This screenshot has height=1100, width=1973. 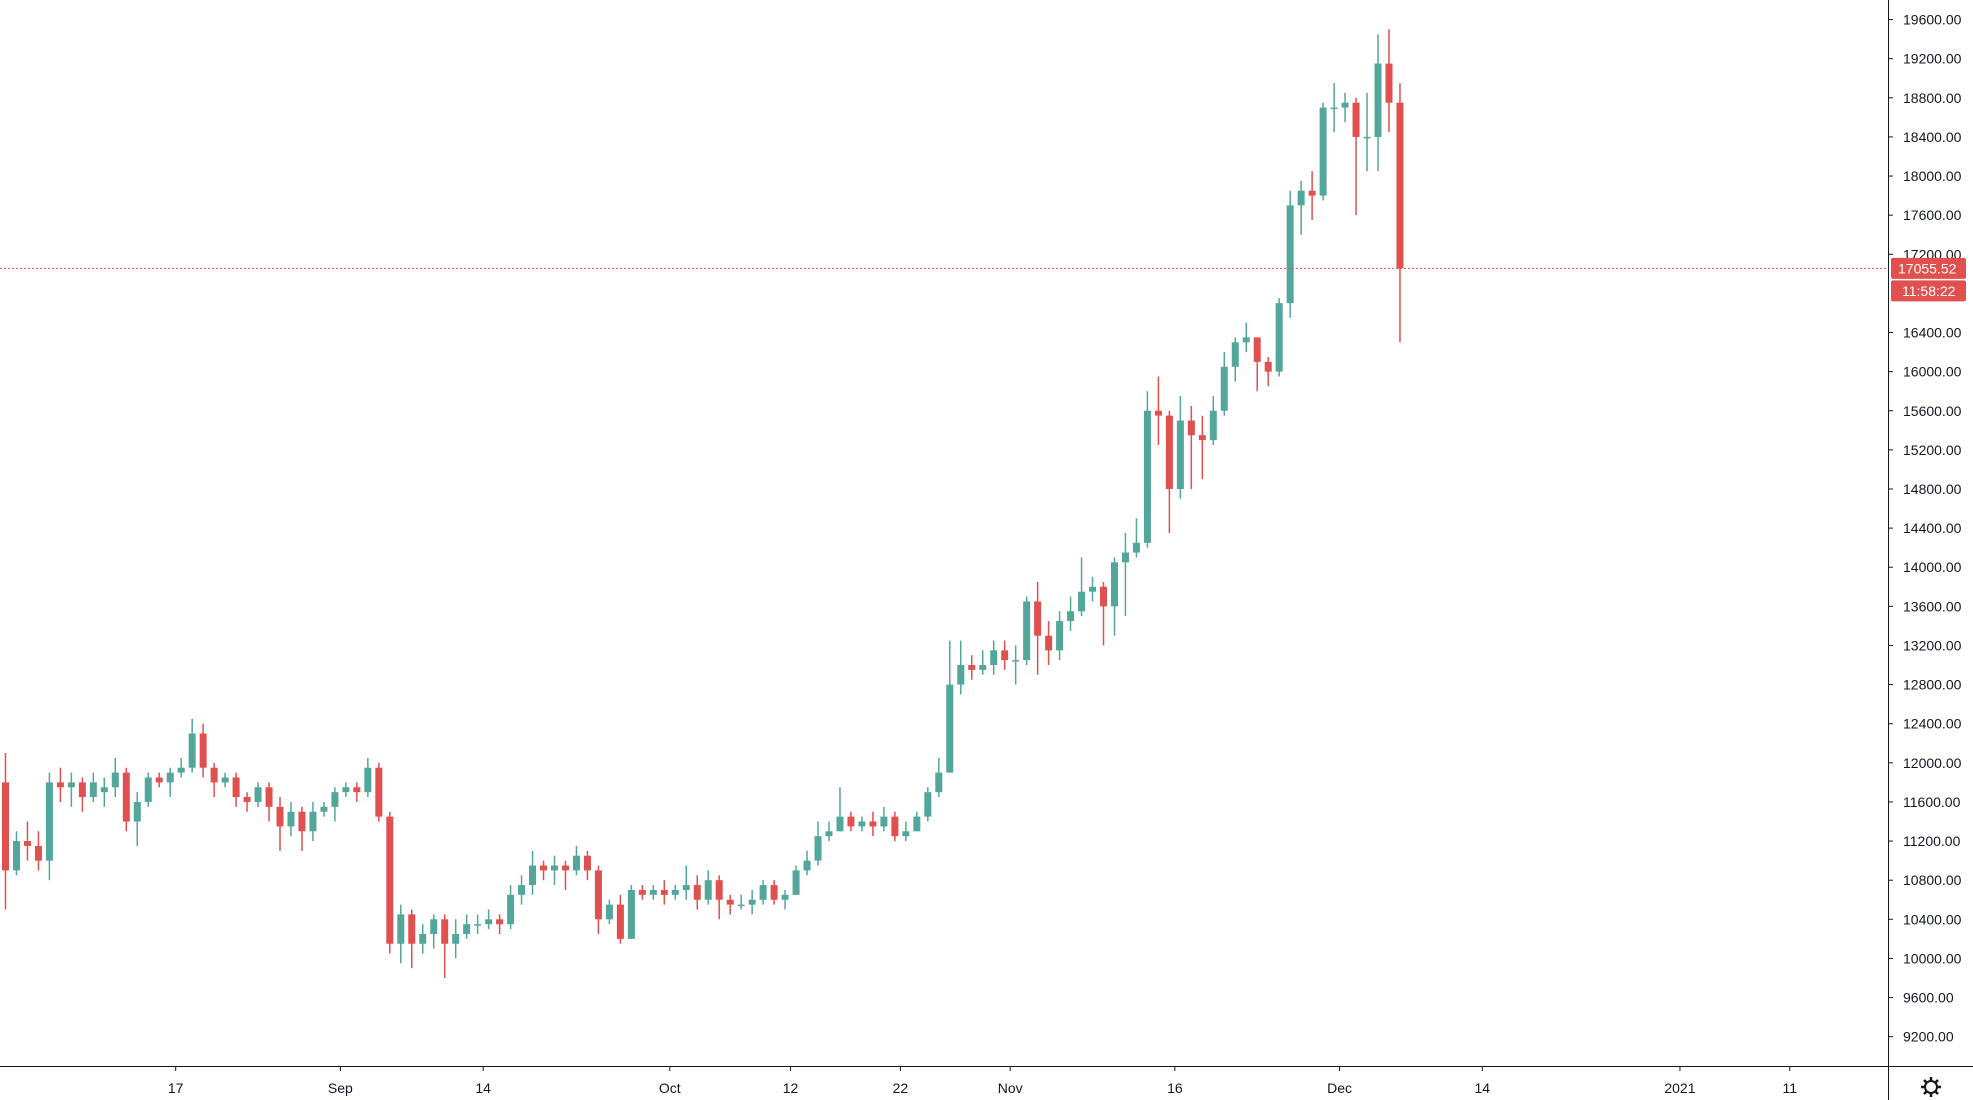 I want to click on candle-countdown-badge-box, so click(x=1928, y=291).